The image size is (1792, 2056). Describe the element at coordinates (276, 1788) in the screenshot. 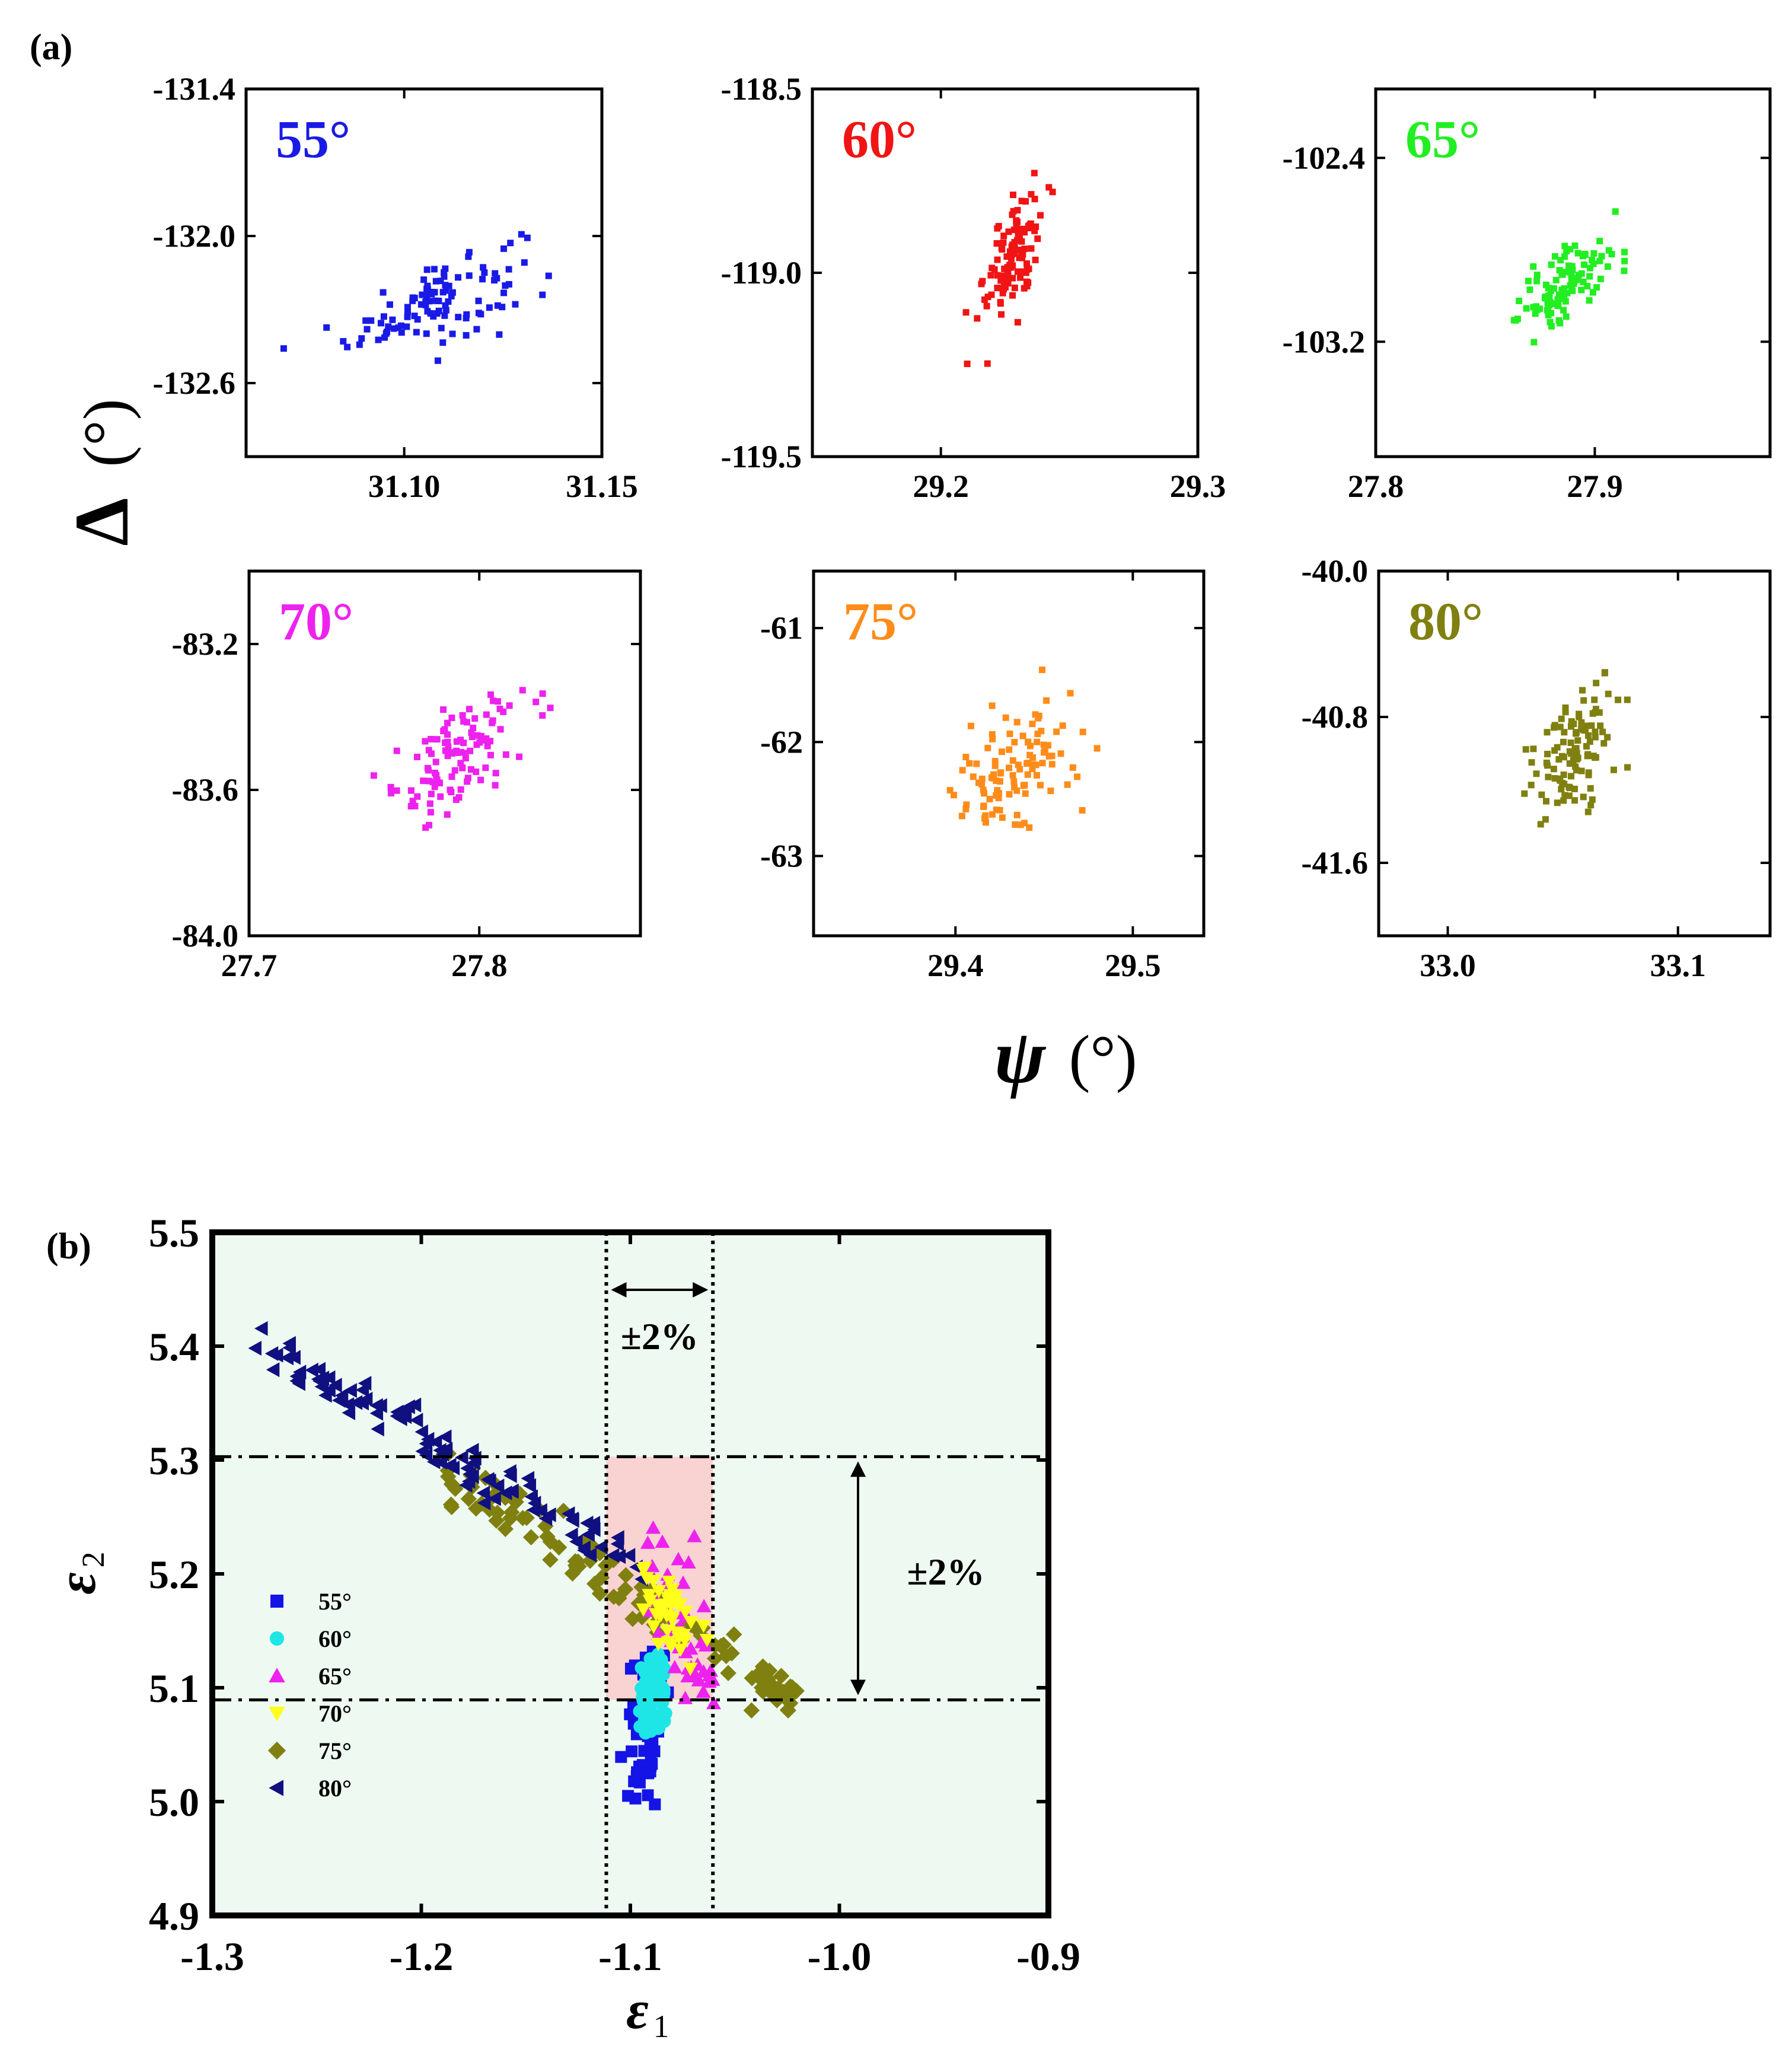

I see `legend-marker` at that location.